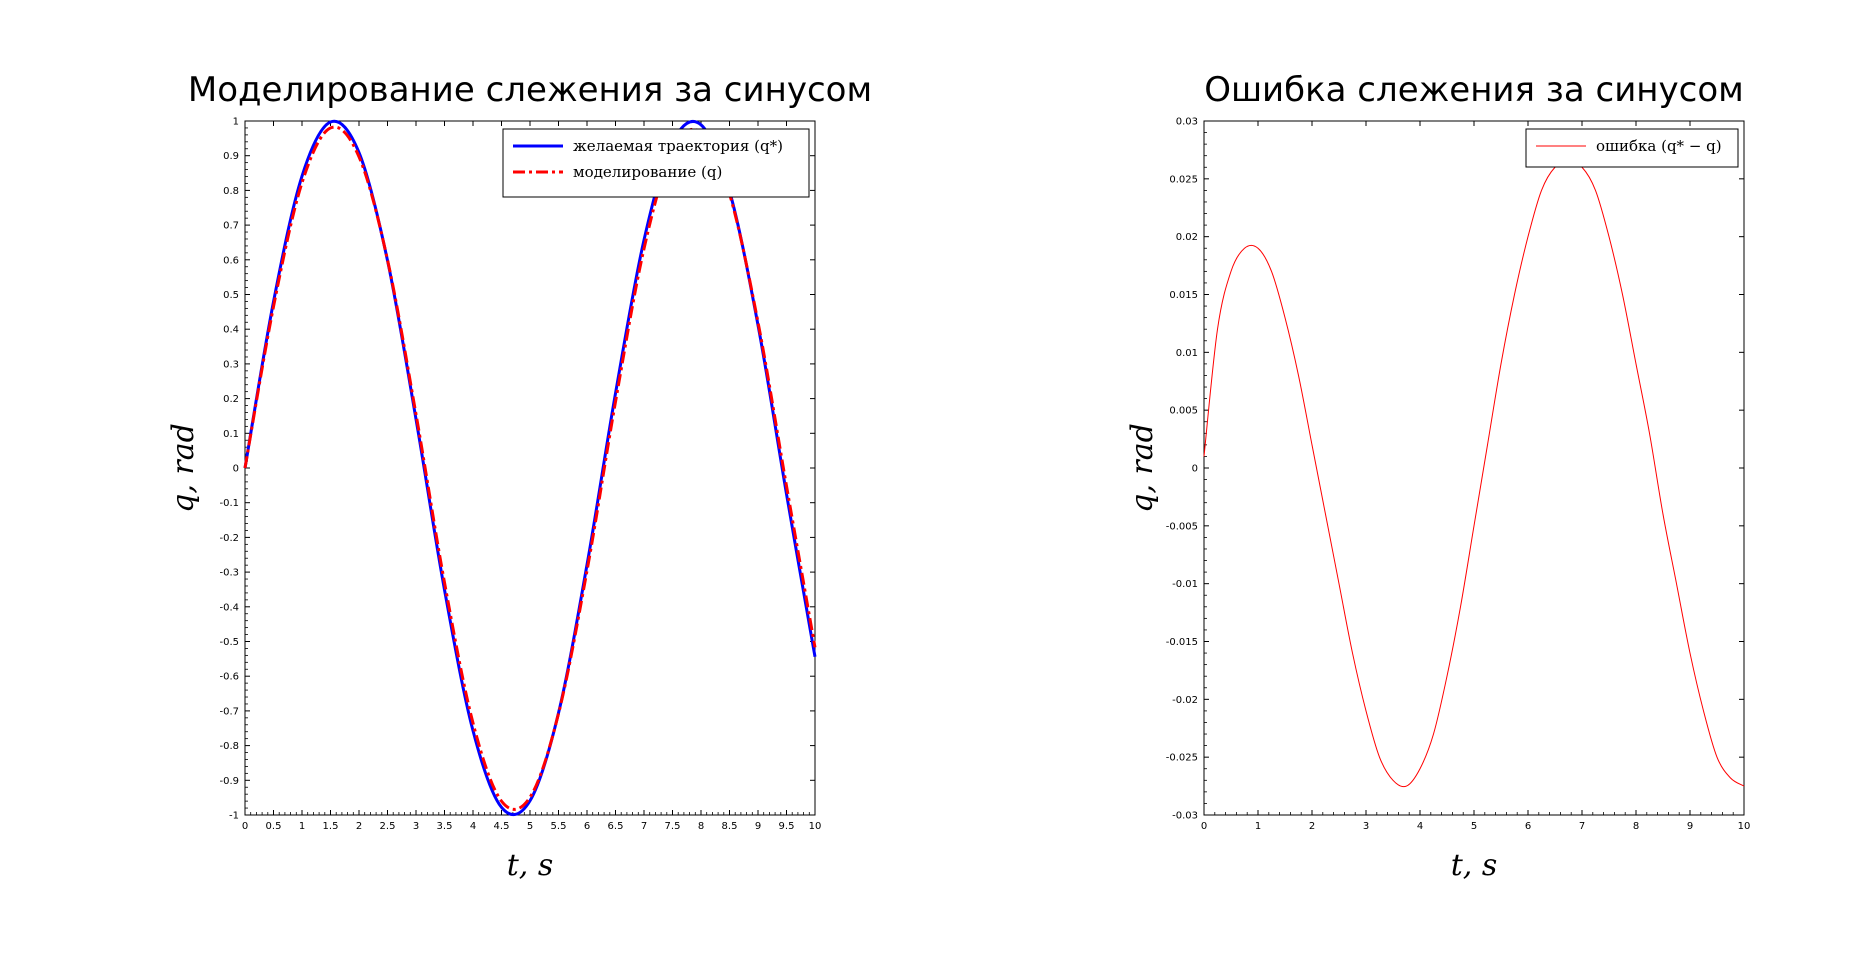 The image size is (1855, 961). Describe the element at coordinates (229, 781) in the screenshot. I see `y-tick-label: -0.9` at that location.